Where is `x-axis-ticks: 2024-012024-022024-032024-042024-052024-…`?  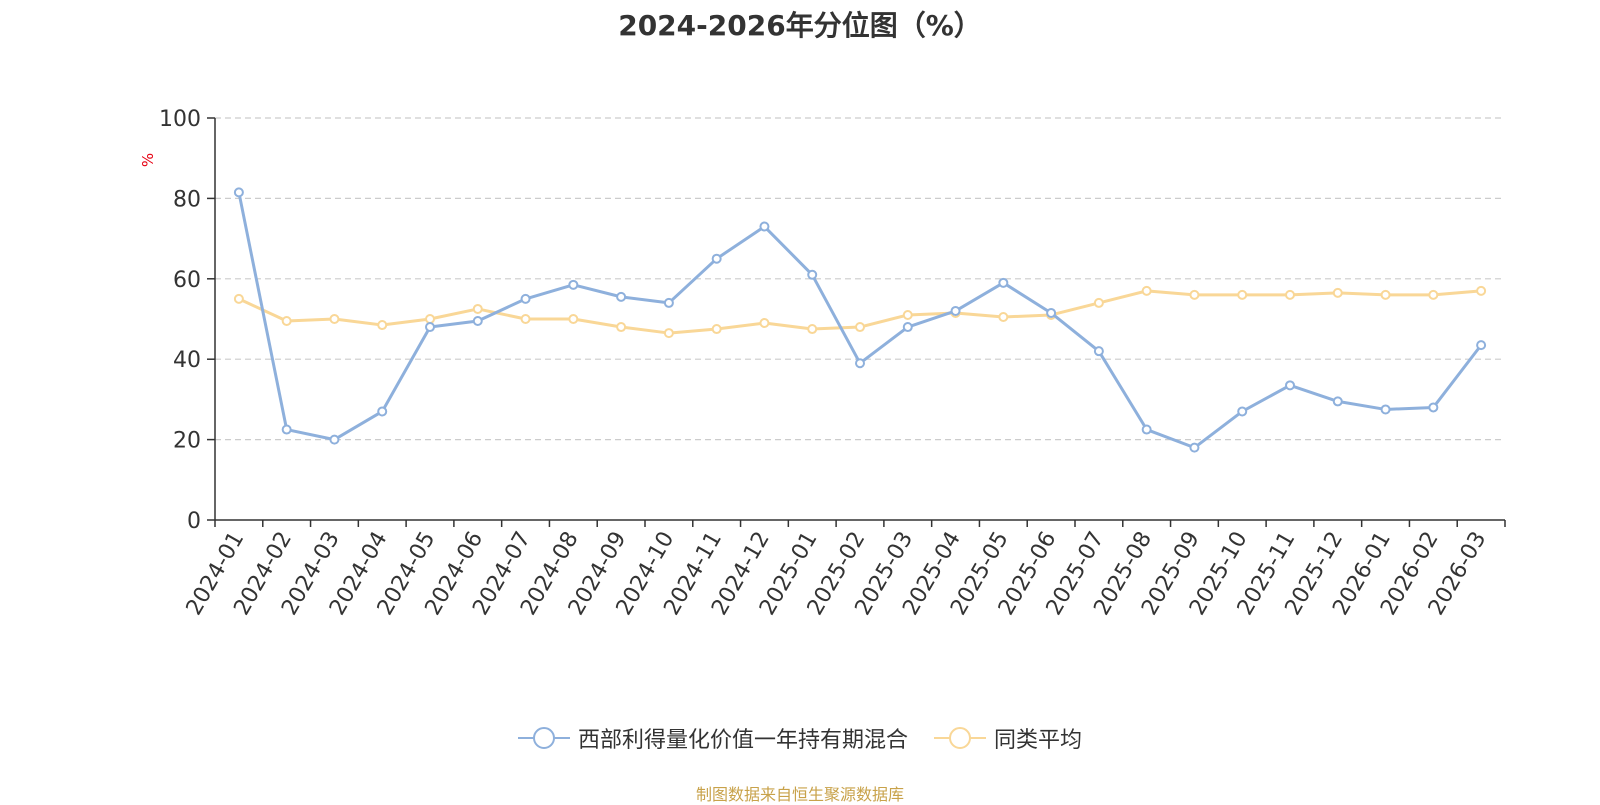
x-axis-ticks: 2024-012024-022024-032024-042024-052024-… is located at coordinates (844, 570).